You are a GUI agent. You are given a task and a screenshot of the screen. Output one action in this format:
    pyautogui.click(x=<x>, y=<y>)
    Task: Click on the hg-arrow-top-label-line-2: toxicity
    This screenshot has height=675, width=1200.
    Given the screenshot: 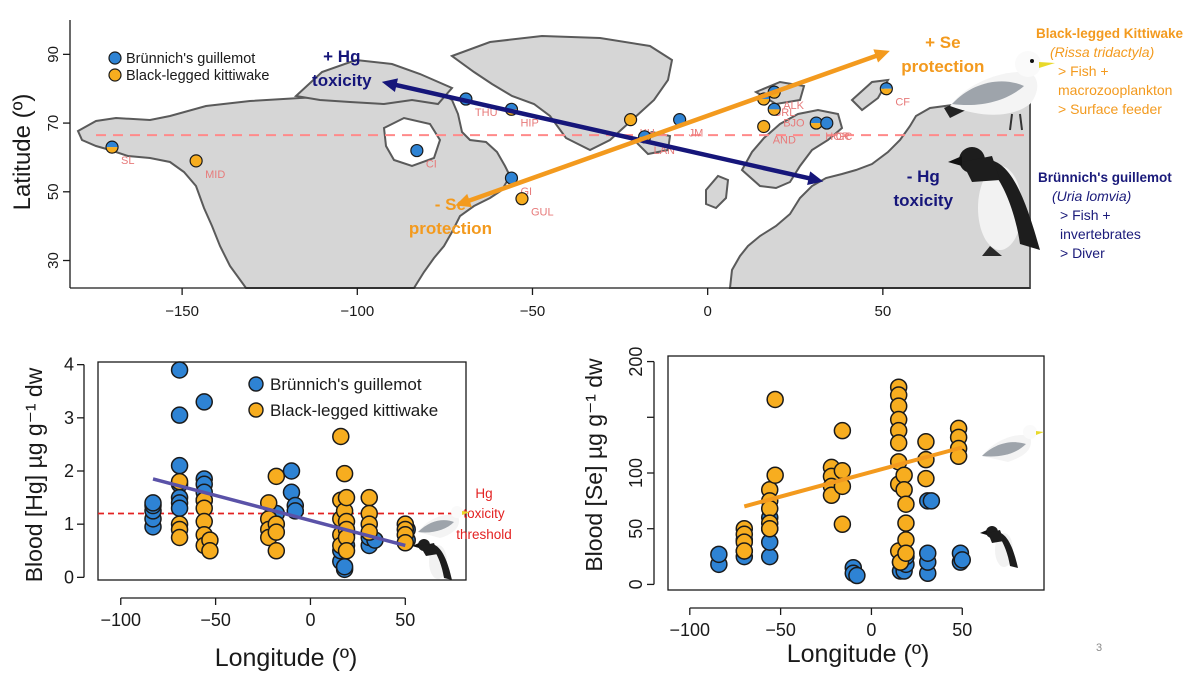 What is the action you would take?
    pyautogui.click(x=342, y=80)
    